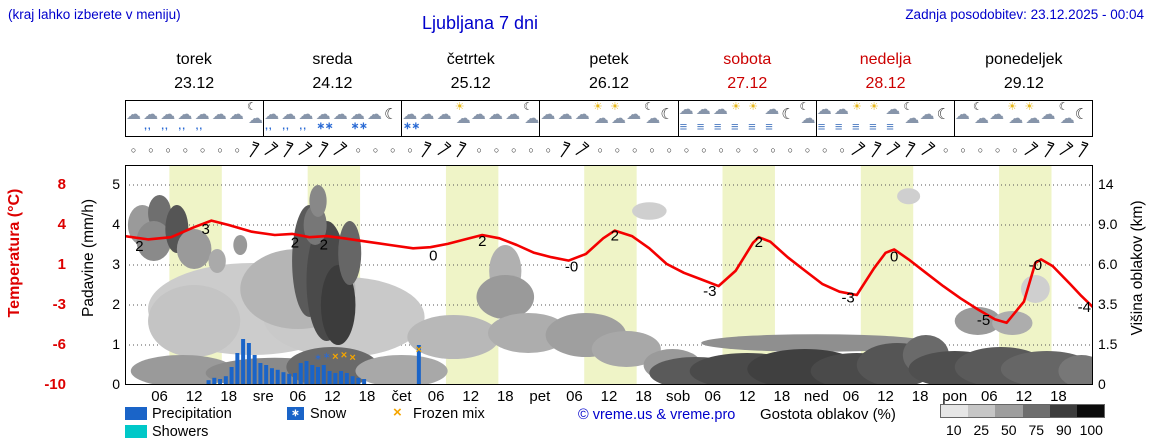 Image resolution: width=1152 pixels, height=443 pixels. What do you see at coordinates (657, 415) in the screenshot?
I see `copyright-link: © vreme.us & vreme.pro` at bounding box center [657, 415].